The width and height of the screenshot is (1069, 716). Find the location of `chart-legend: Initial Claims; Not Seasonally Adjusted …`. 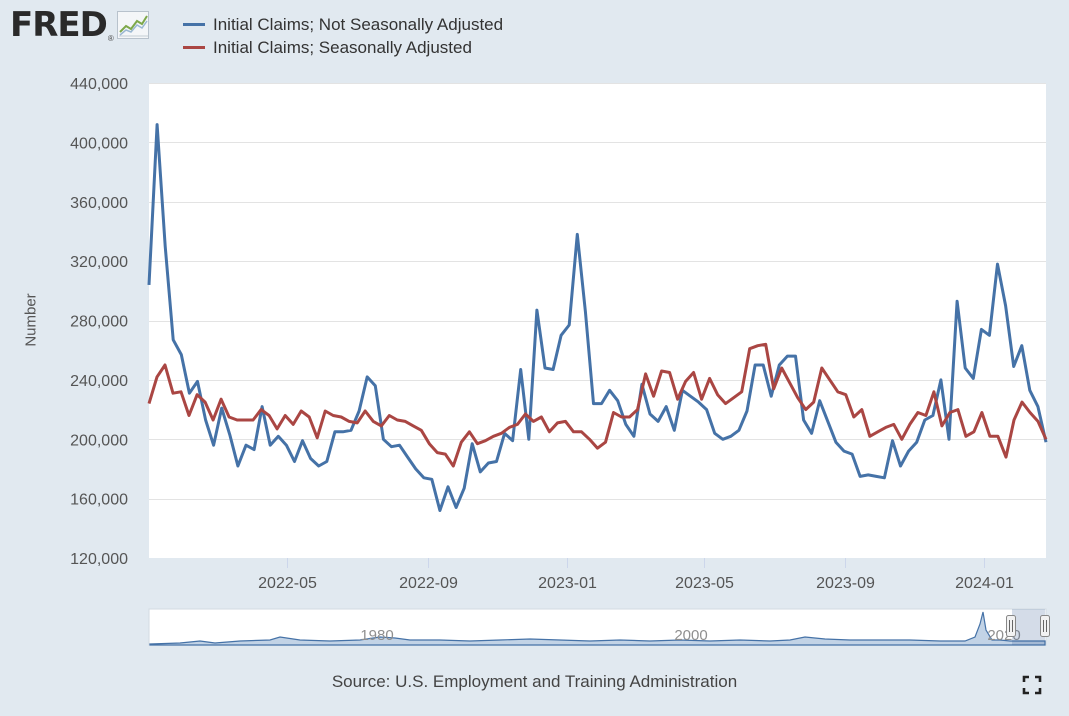

chart-legend: Initial Claims; Not Seasonally Adjusted … is located at coordinates (343, 36).